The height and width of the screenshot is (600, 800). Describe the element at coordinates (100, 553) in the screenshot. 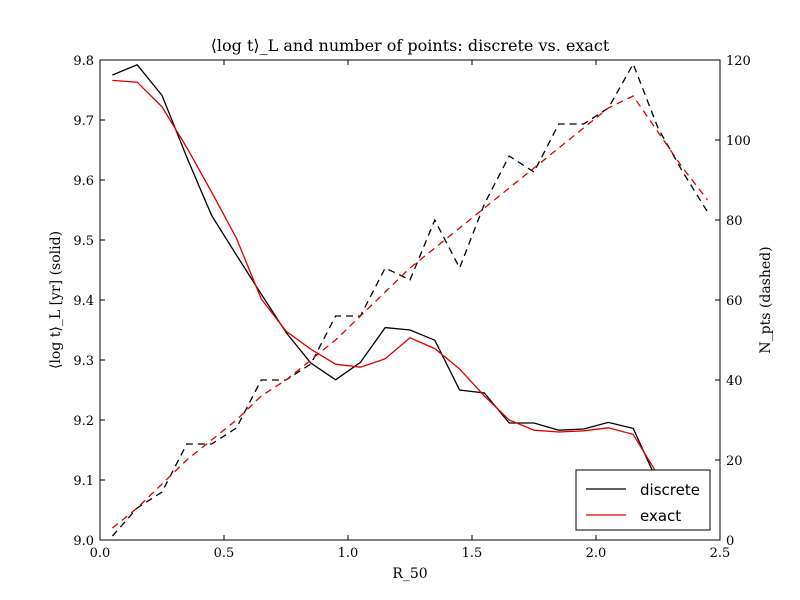

I see `x-tick-label: 0.0` at that location.